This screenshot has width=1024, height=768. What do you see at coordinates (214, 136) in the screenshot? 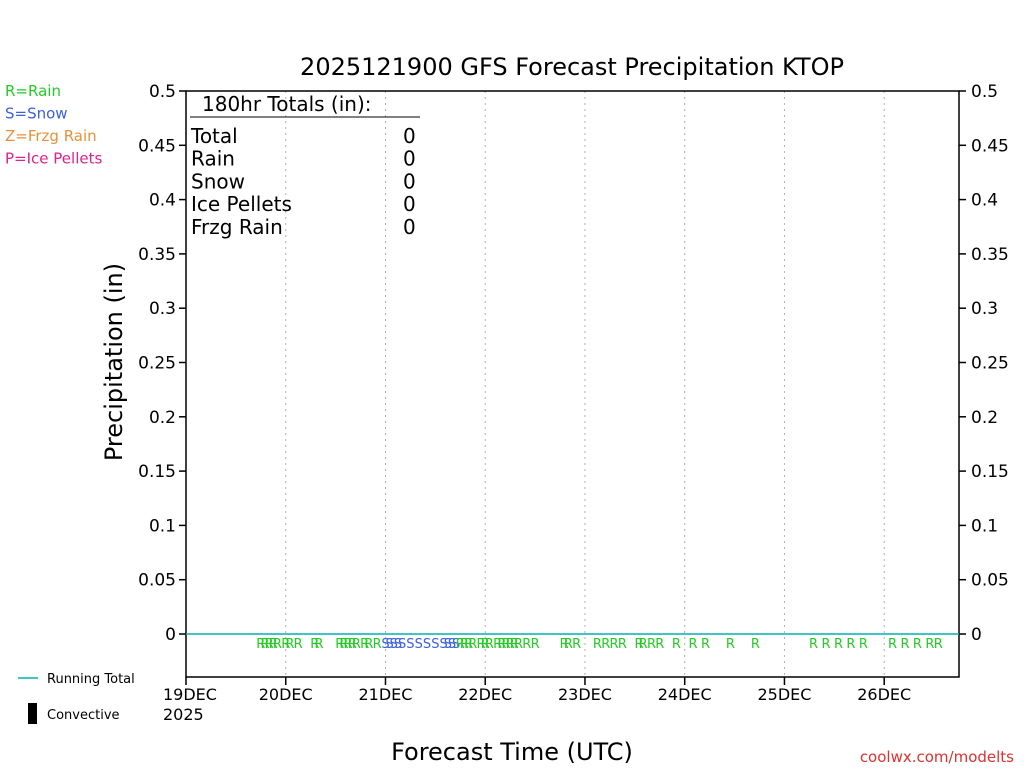
I see `totals-row-label: Total` at bounding box center [214, 136].